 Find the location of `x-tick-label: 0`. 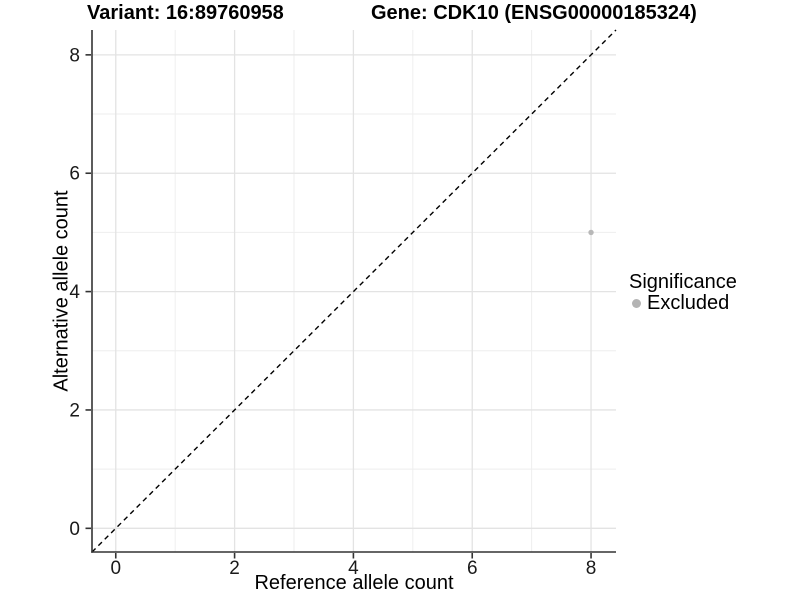

x-tick-label: 0 is located at coordinates (115, 568).